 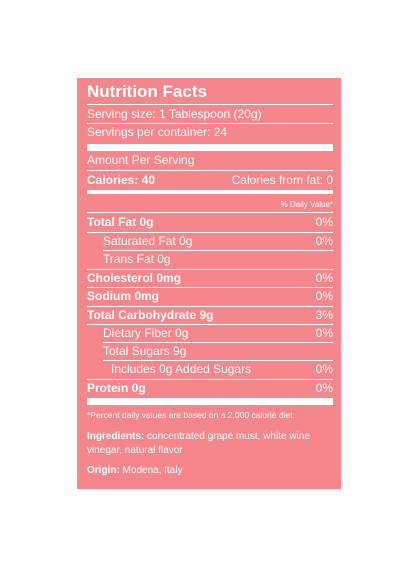 What do you see at coordinates (282, 180) in the screenshot?
I see `calories-from-fat: Calories from fat: 0` at bounding box center [282, 180].